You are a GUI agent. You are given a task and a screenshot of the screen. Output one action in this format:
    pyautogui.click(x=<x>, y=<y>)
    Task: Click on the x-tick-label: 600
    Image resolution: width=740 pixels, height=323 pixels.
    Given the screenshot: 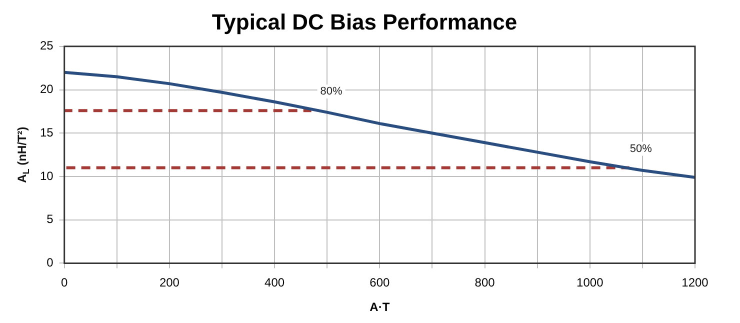 What is the action you would take?
    pyautogui.click(x=380, y=283)
    